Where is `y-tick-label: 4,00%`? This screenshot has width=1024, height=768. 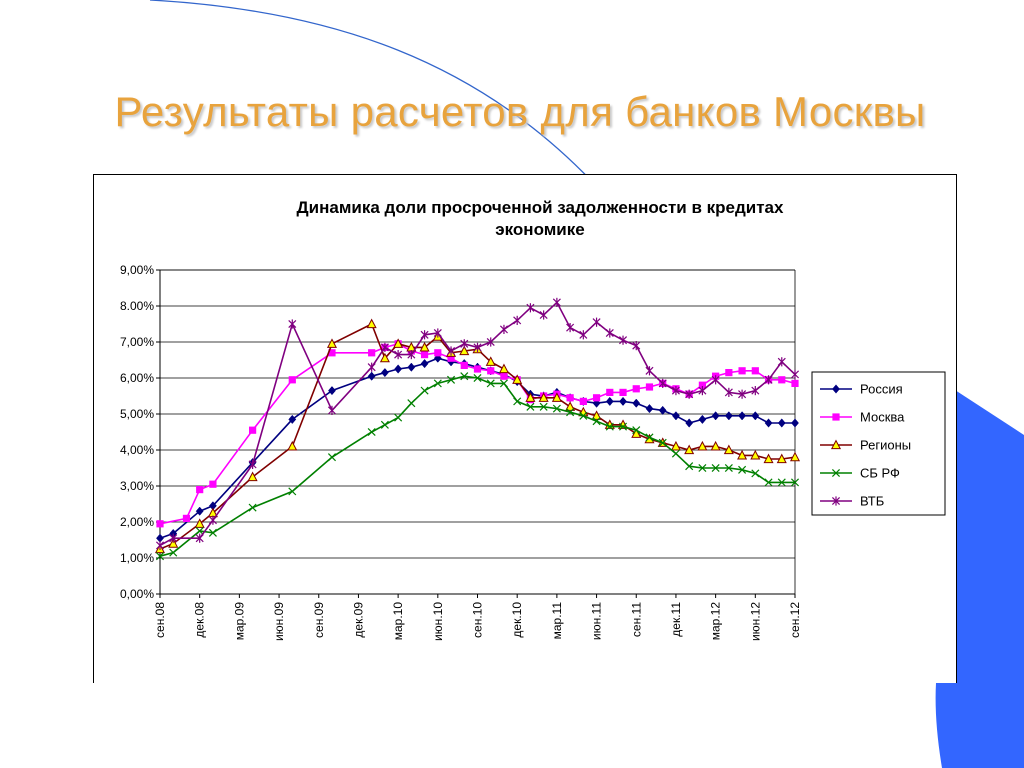 y-tick-label: 4,00% is located at coordinates (137, 450).